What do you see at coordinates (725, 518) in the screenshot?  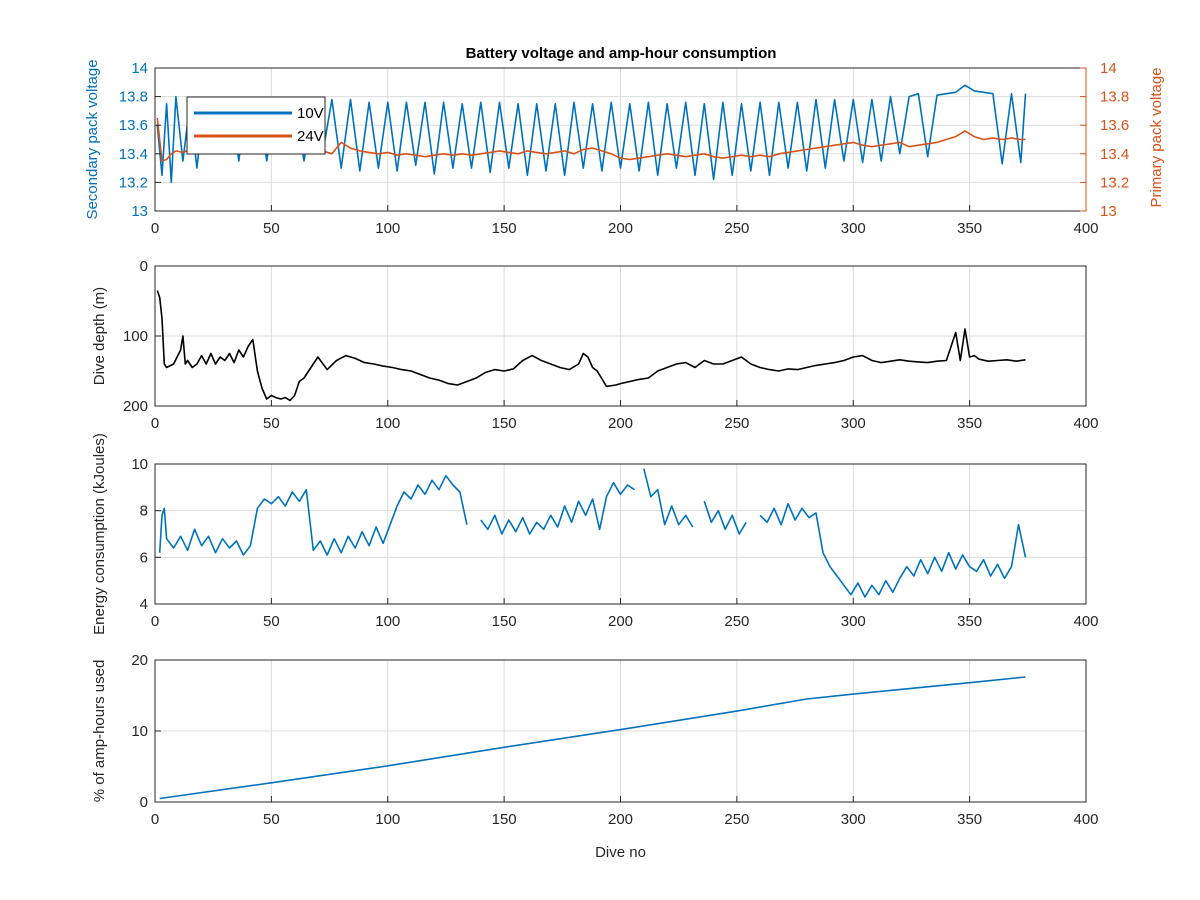 I see `series-line-energy-0-seg3` at bounding box center [725, 518].